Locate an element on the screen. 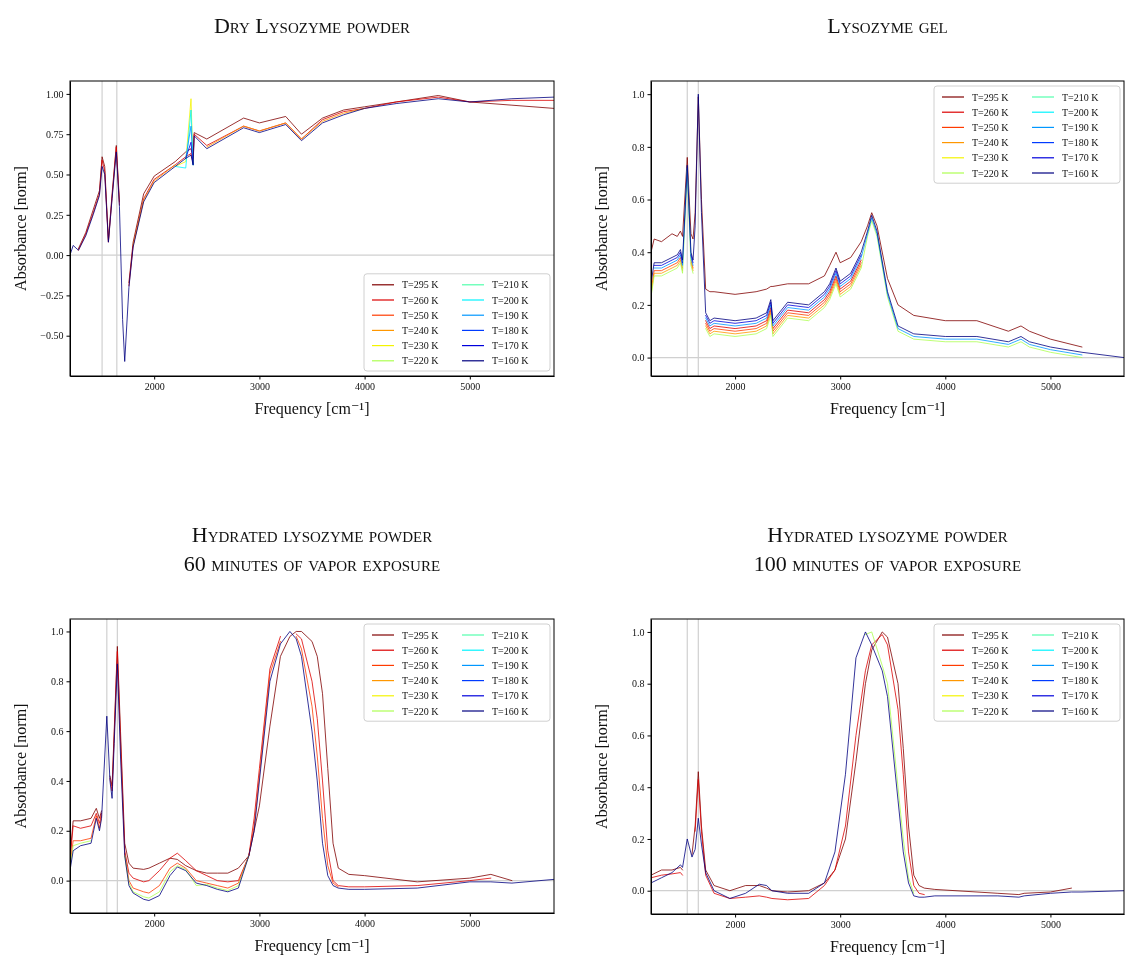 Image resolution: width=1126 pixels, height=955 pixels. y-tick-label: 0.00 is located at coordinates (55, 255).